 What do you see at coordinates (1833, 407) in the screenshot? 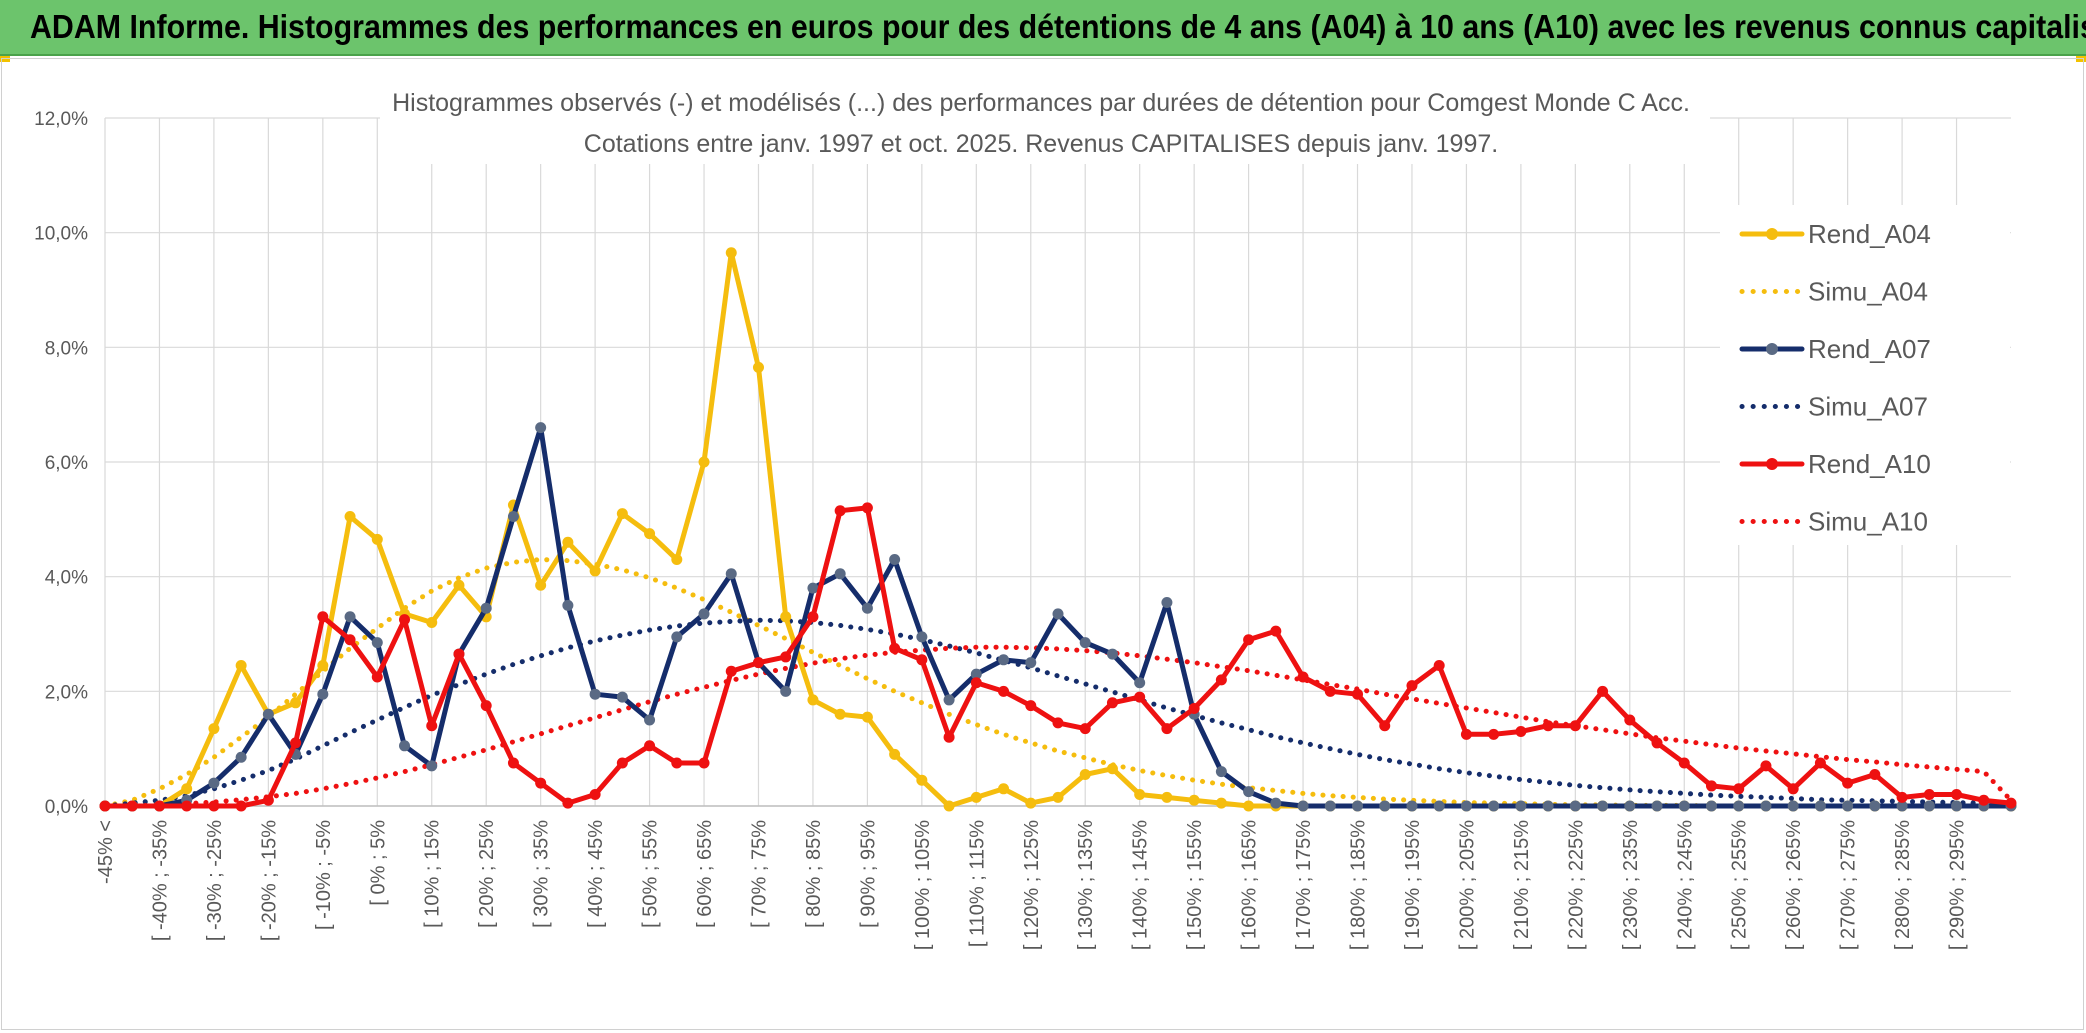
I see `legend-item: Simu_A07` at bounding box center [1833, 407].